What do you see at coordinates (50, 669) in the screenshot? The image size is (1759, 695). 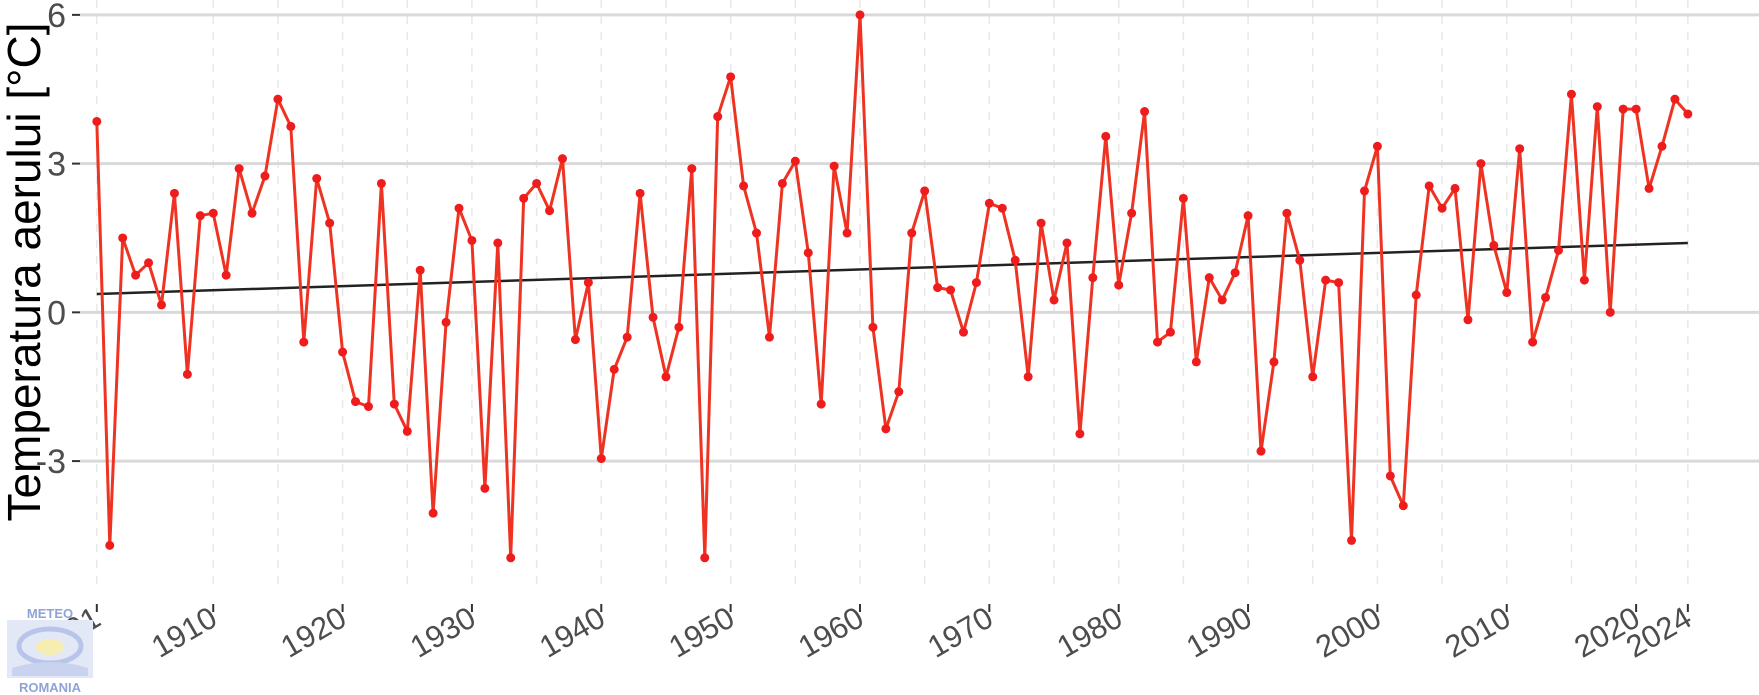 I see `logo-base` at bounding box center [50, 669].